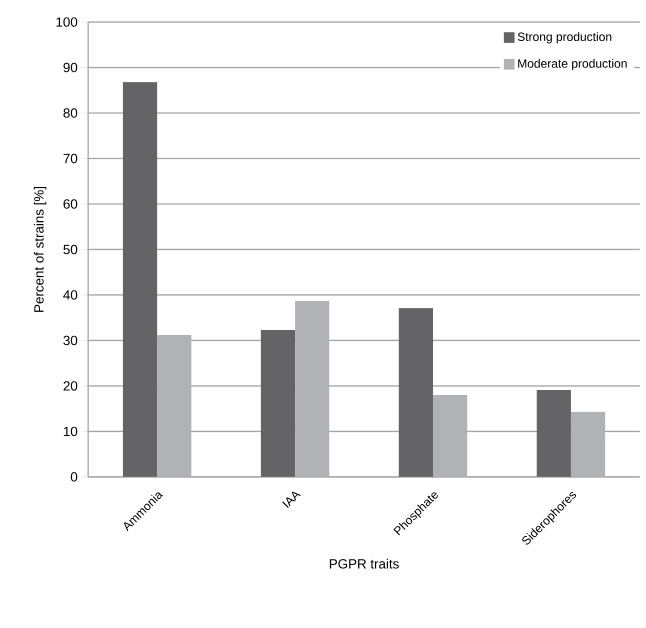 The image size is (646, 628). Describe the element at coordinates (71, 159) in the screenshot. I see `y-tick-label: 70` at that location.